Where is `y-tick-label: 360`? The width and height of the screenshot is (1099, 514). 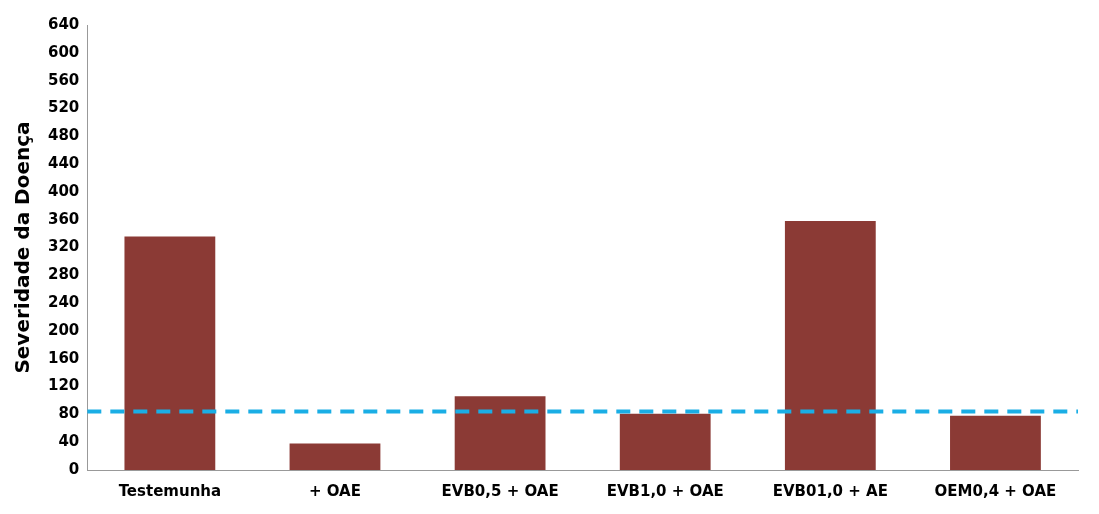 y-tick-label: 360 is located at coordinates (64, 218).